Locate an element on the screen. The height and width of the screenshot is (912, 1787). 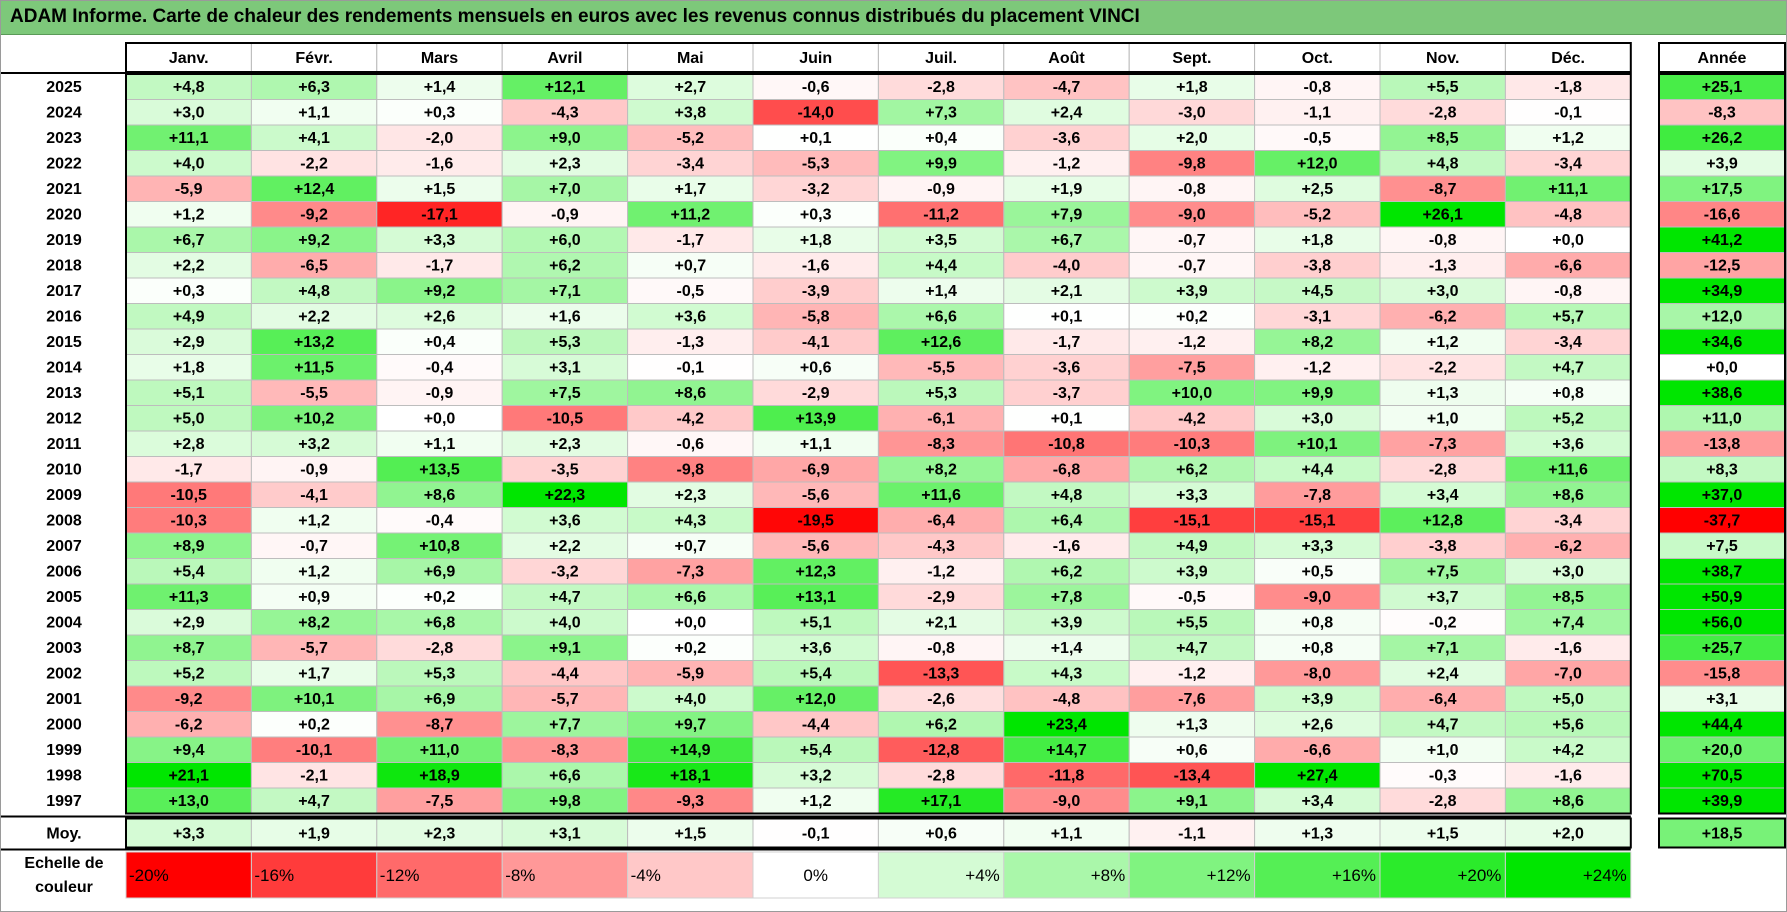
scale-swatch is located at coordinates (1442, 875).